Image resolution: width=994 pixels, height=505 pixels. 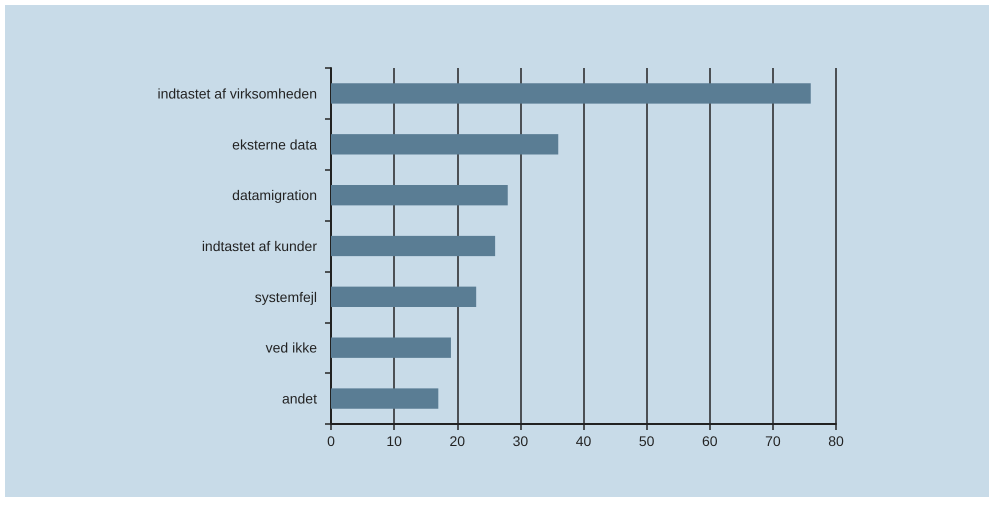 I want to click on x-tick-label: 20, so click(x=457, y=441).